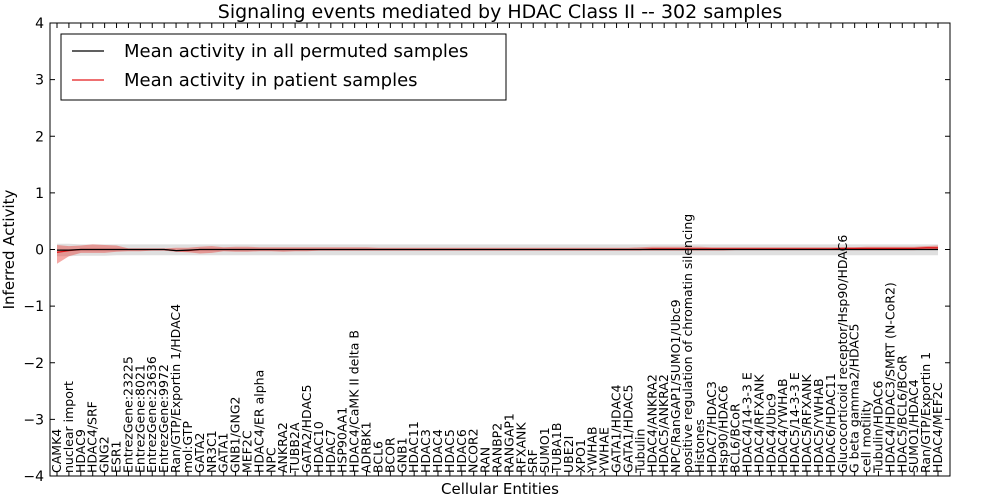 This screenshot has width=1000, height=500. Describe the element at coordinates (258, 421) in the screenshot. I see `x-tick-label: HDAC4/ER alpha` at that location.